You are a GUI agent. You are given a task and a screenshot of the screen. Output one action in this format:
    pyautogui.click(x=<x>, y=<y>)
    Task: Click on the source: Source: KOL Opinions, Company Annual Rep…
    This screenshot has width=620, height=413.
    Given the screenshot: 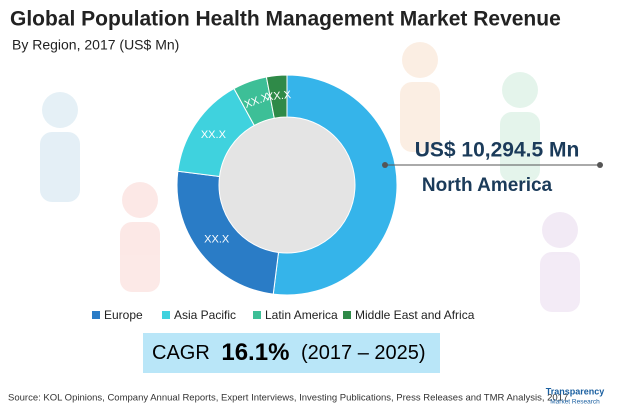 What is the action you would take?
    pyautogui.click(x=288, y=398)
    